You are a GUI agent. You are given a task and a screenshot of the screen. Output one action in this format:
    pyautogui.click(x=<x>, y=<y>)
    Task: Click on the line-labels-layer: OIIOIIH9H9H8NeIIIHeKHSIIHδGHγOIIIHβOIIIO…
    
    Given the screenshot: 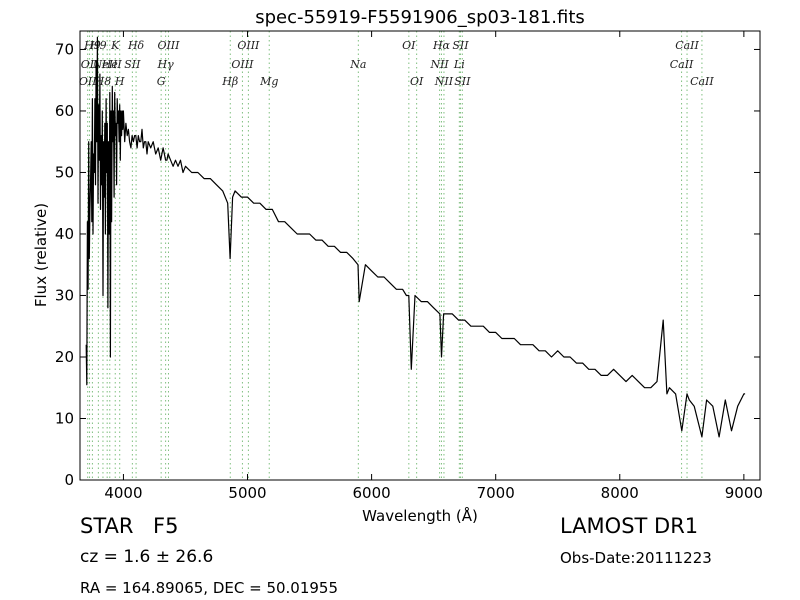 What is the action you would take?
    pyautogui.click(x=397, y=63)
    